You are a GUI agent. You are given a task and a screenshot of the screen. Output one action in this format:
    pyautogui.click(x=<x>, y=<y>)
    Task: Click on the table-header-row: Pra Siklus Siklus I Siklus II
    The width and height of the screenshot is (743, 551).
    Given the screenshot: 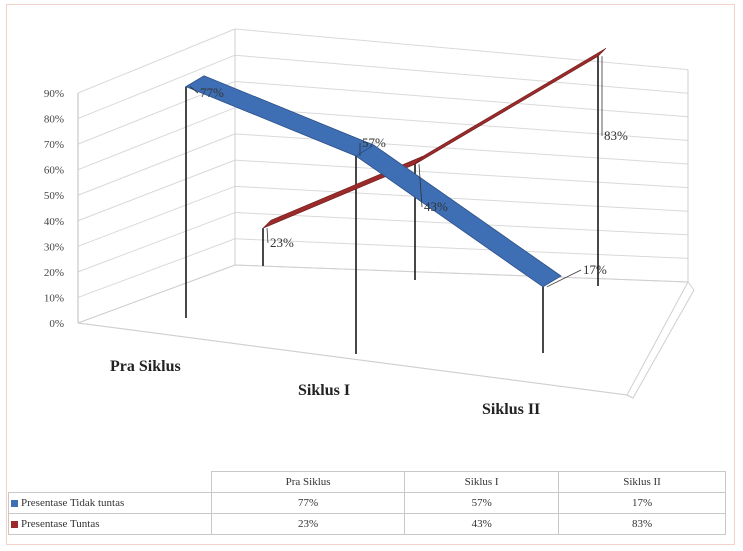 What is the action you would take?
    pyautogui.click(x=367, y=482)
    